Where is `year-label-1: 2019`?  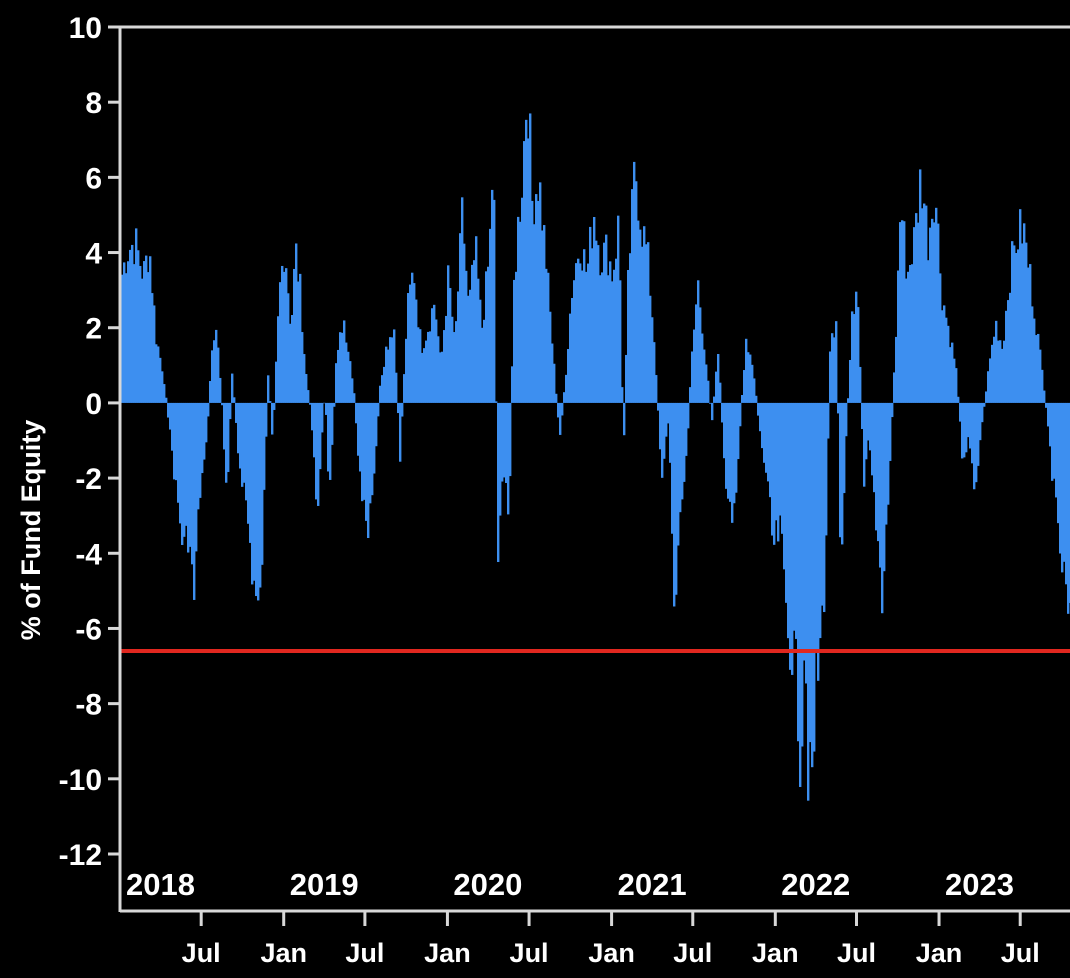 year-label-1: 2019 is located at coordinates (324, 884).